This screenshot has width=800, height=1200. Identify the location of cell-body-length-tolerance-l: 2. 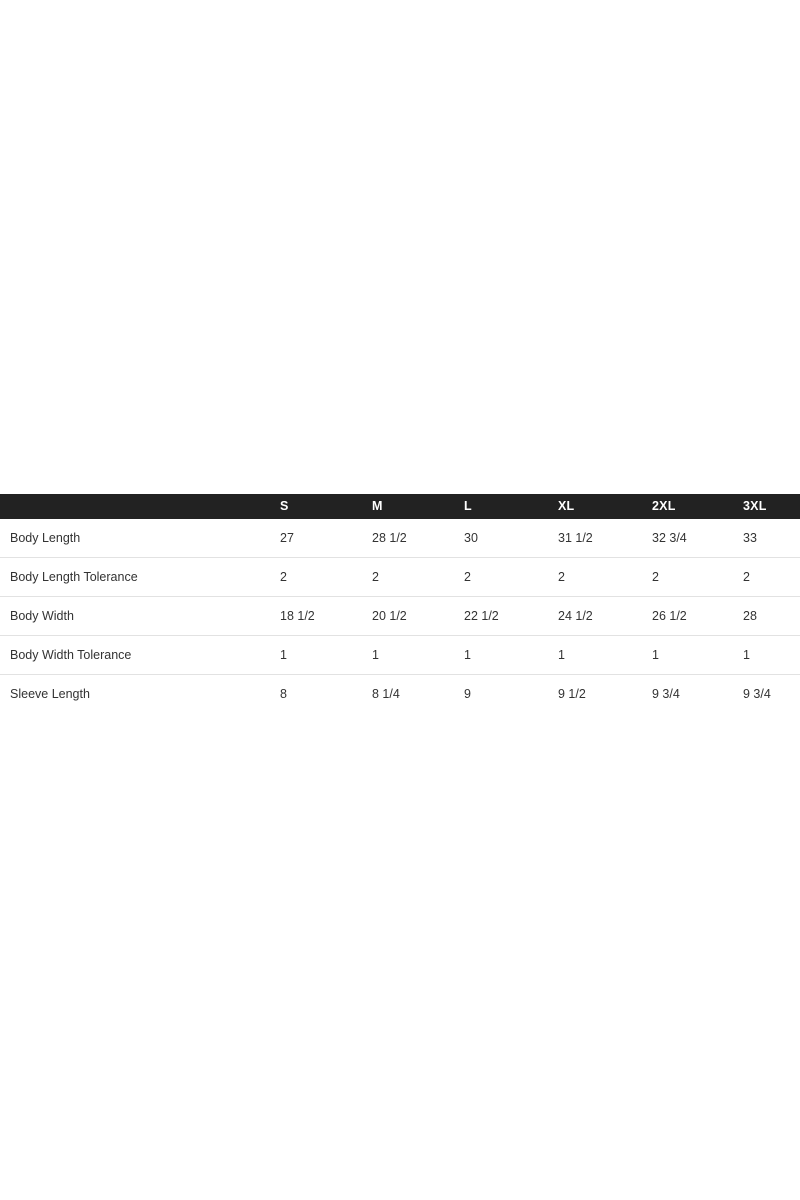
(501, 577).